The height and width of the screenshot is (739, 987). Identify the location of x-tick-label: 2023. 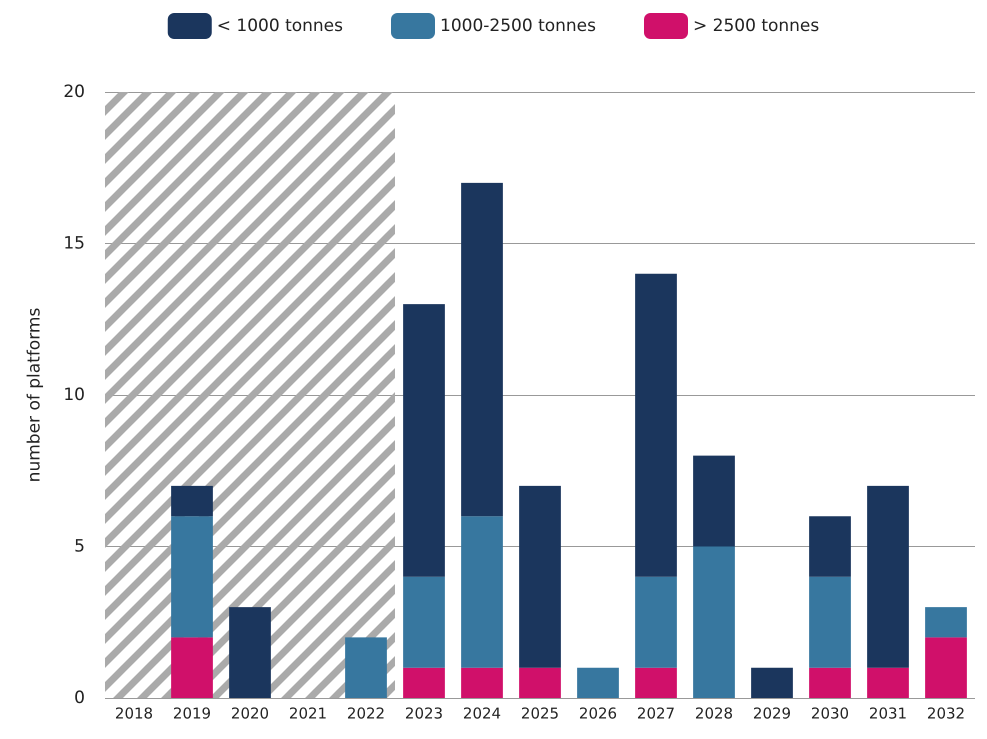
(424, 713).